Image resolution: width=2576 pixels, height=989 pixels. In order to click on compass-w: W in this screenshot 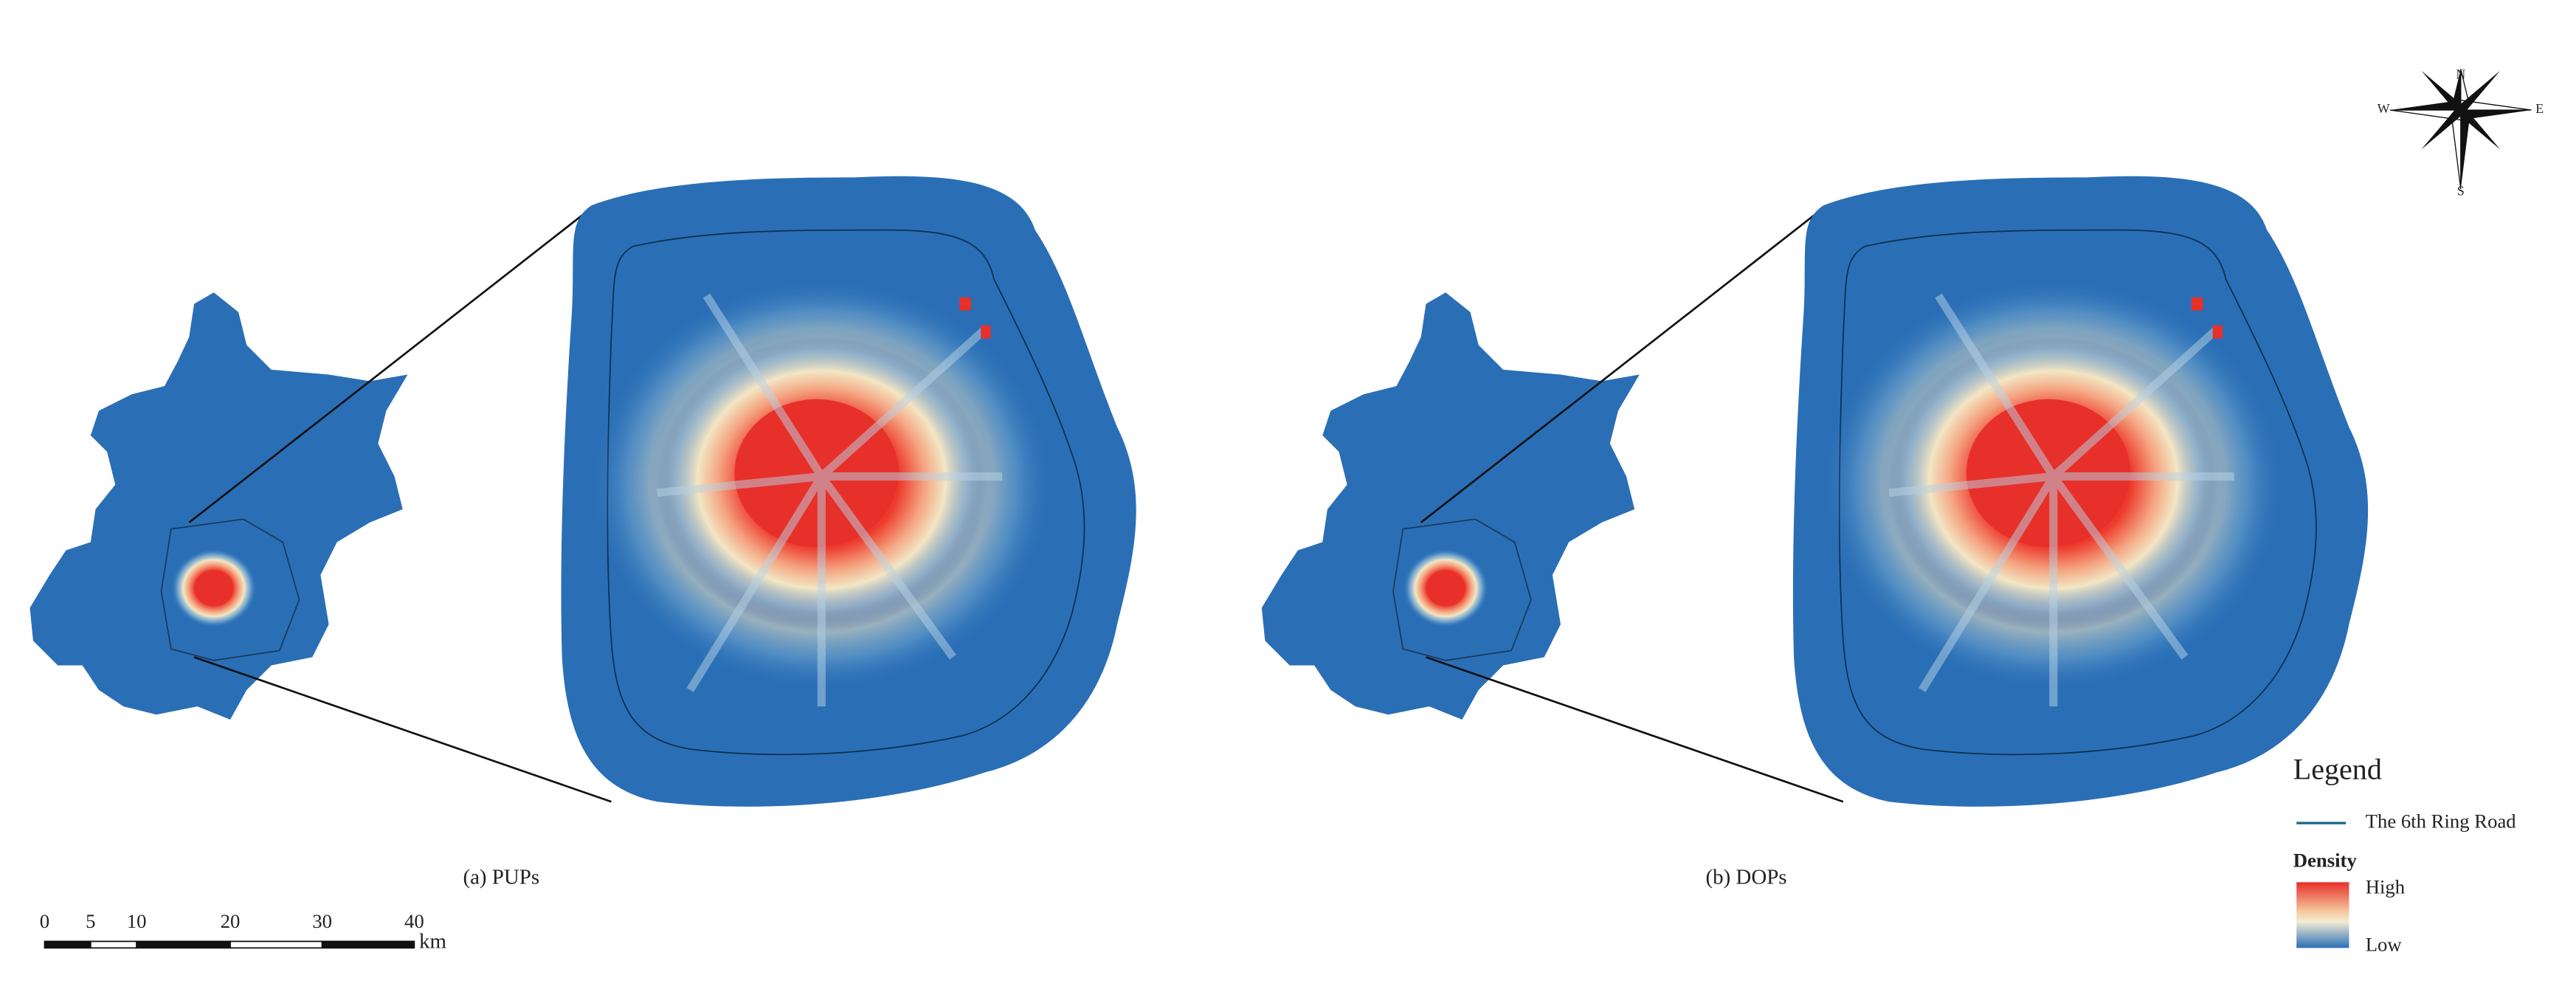, I will do `click(2384, 108)`.